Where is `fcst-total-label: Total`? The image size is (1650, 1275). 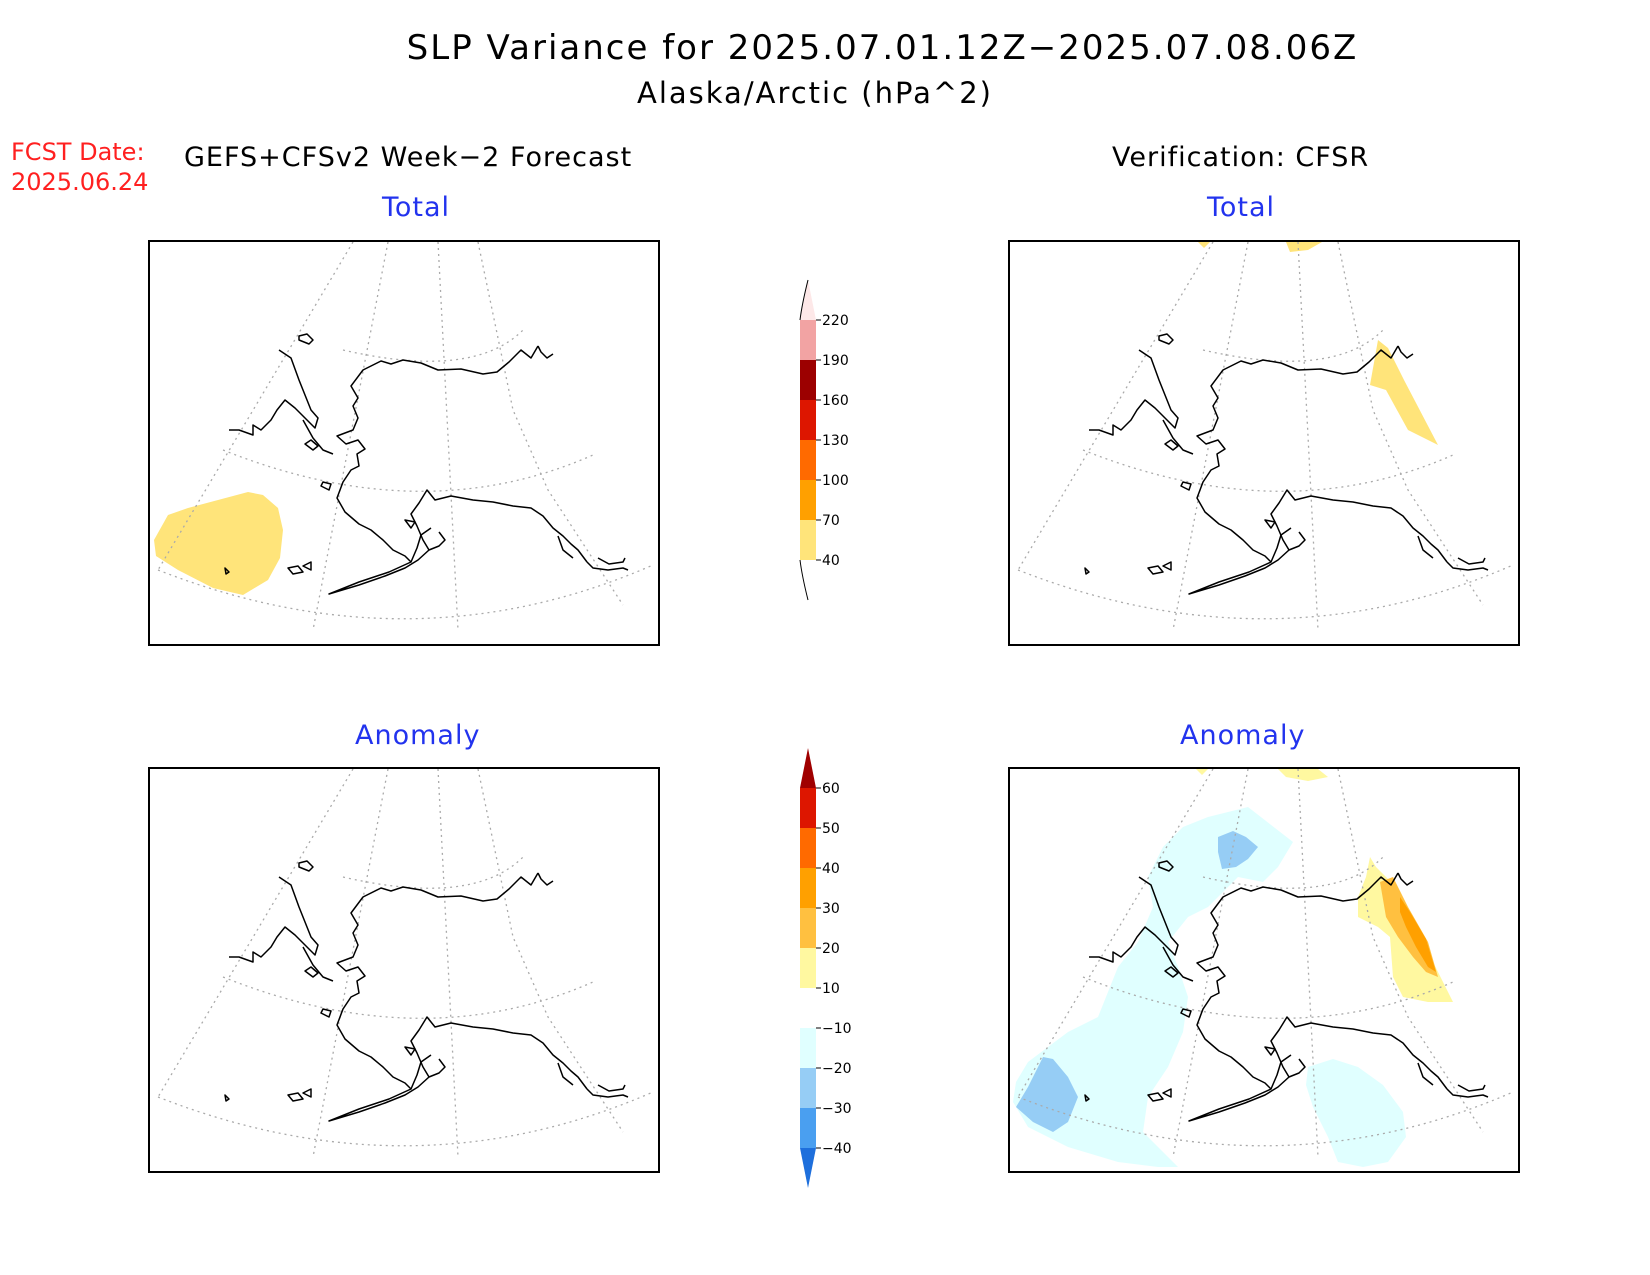
fcst-total-label: Total is located at coordinates (416, 207).